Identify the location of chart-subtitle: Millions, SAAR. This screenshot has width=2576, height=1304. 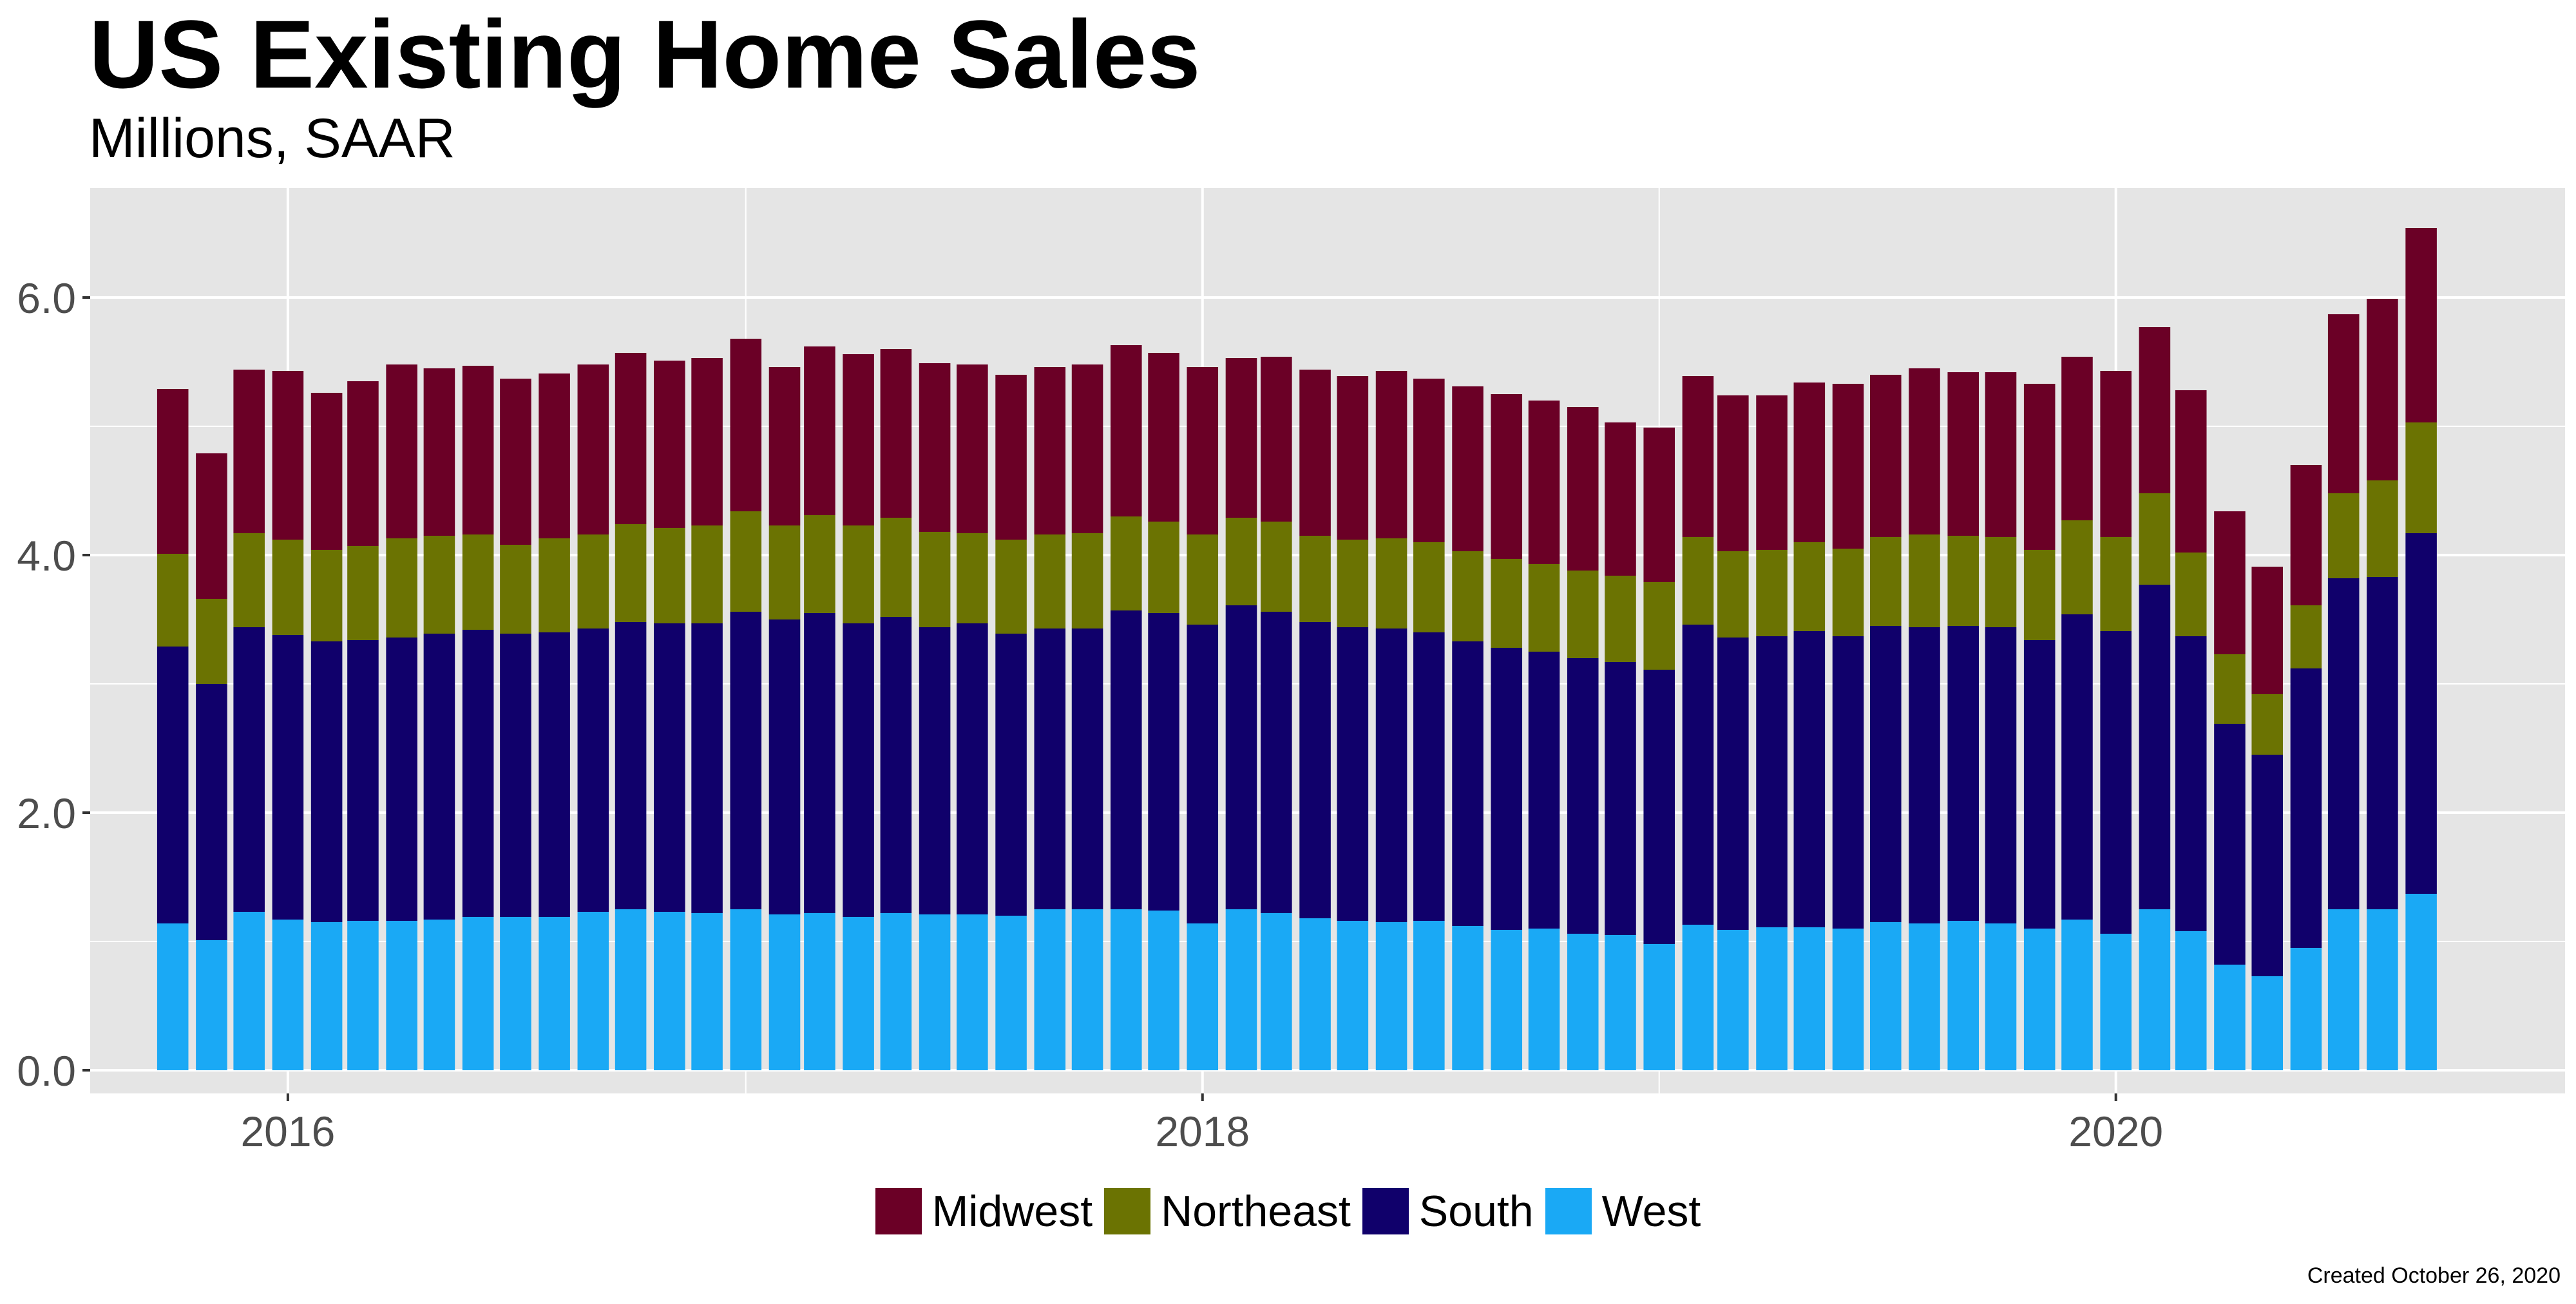
(272, 138).